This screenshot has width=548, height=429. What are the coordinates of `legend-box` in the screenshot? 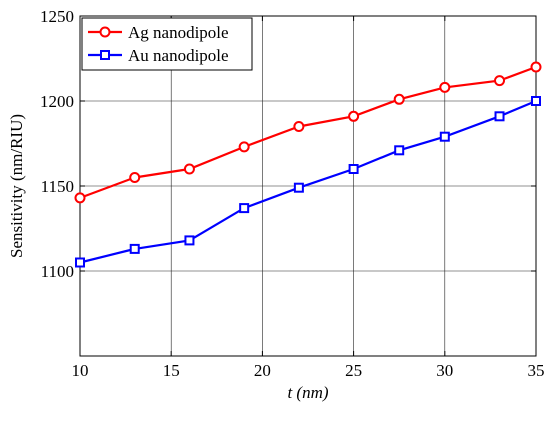 It's located at (167, 44).